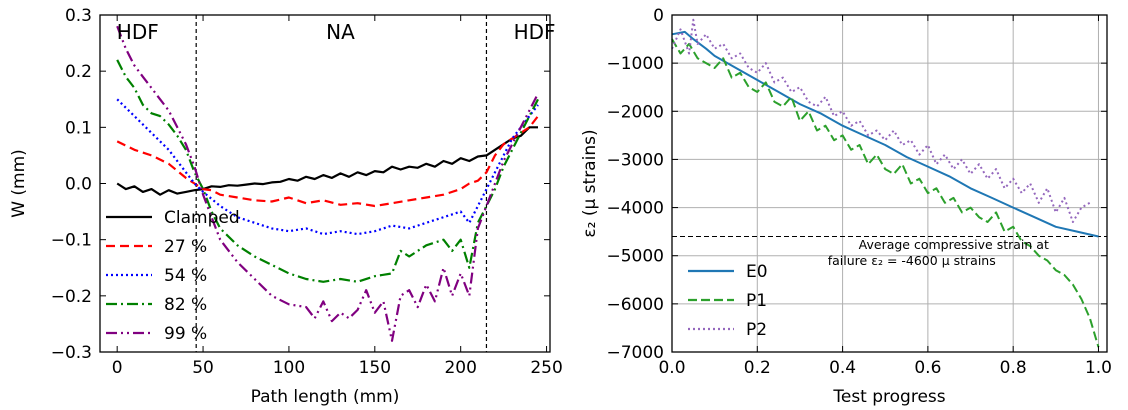 The width and height of the screenshot is (1128, 410). I want to click on region-label: NA, so click(340, 32).